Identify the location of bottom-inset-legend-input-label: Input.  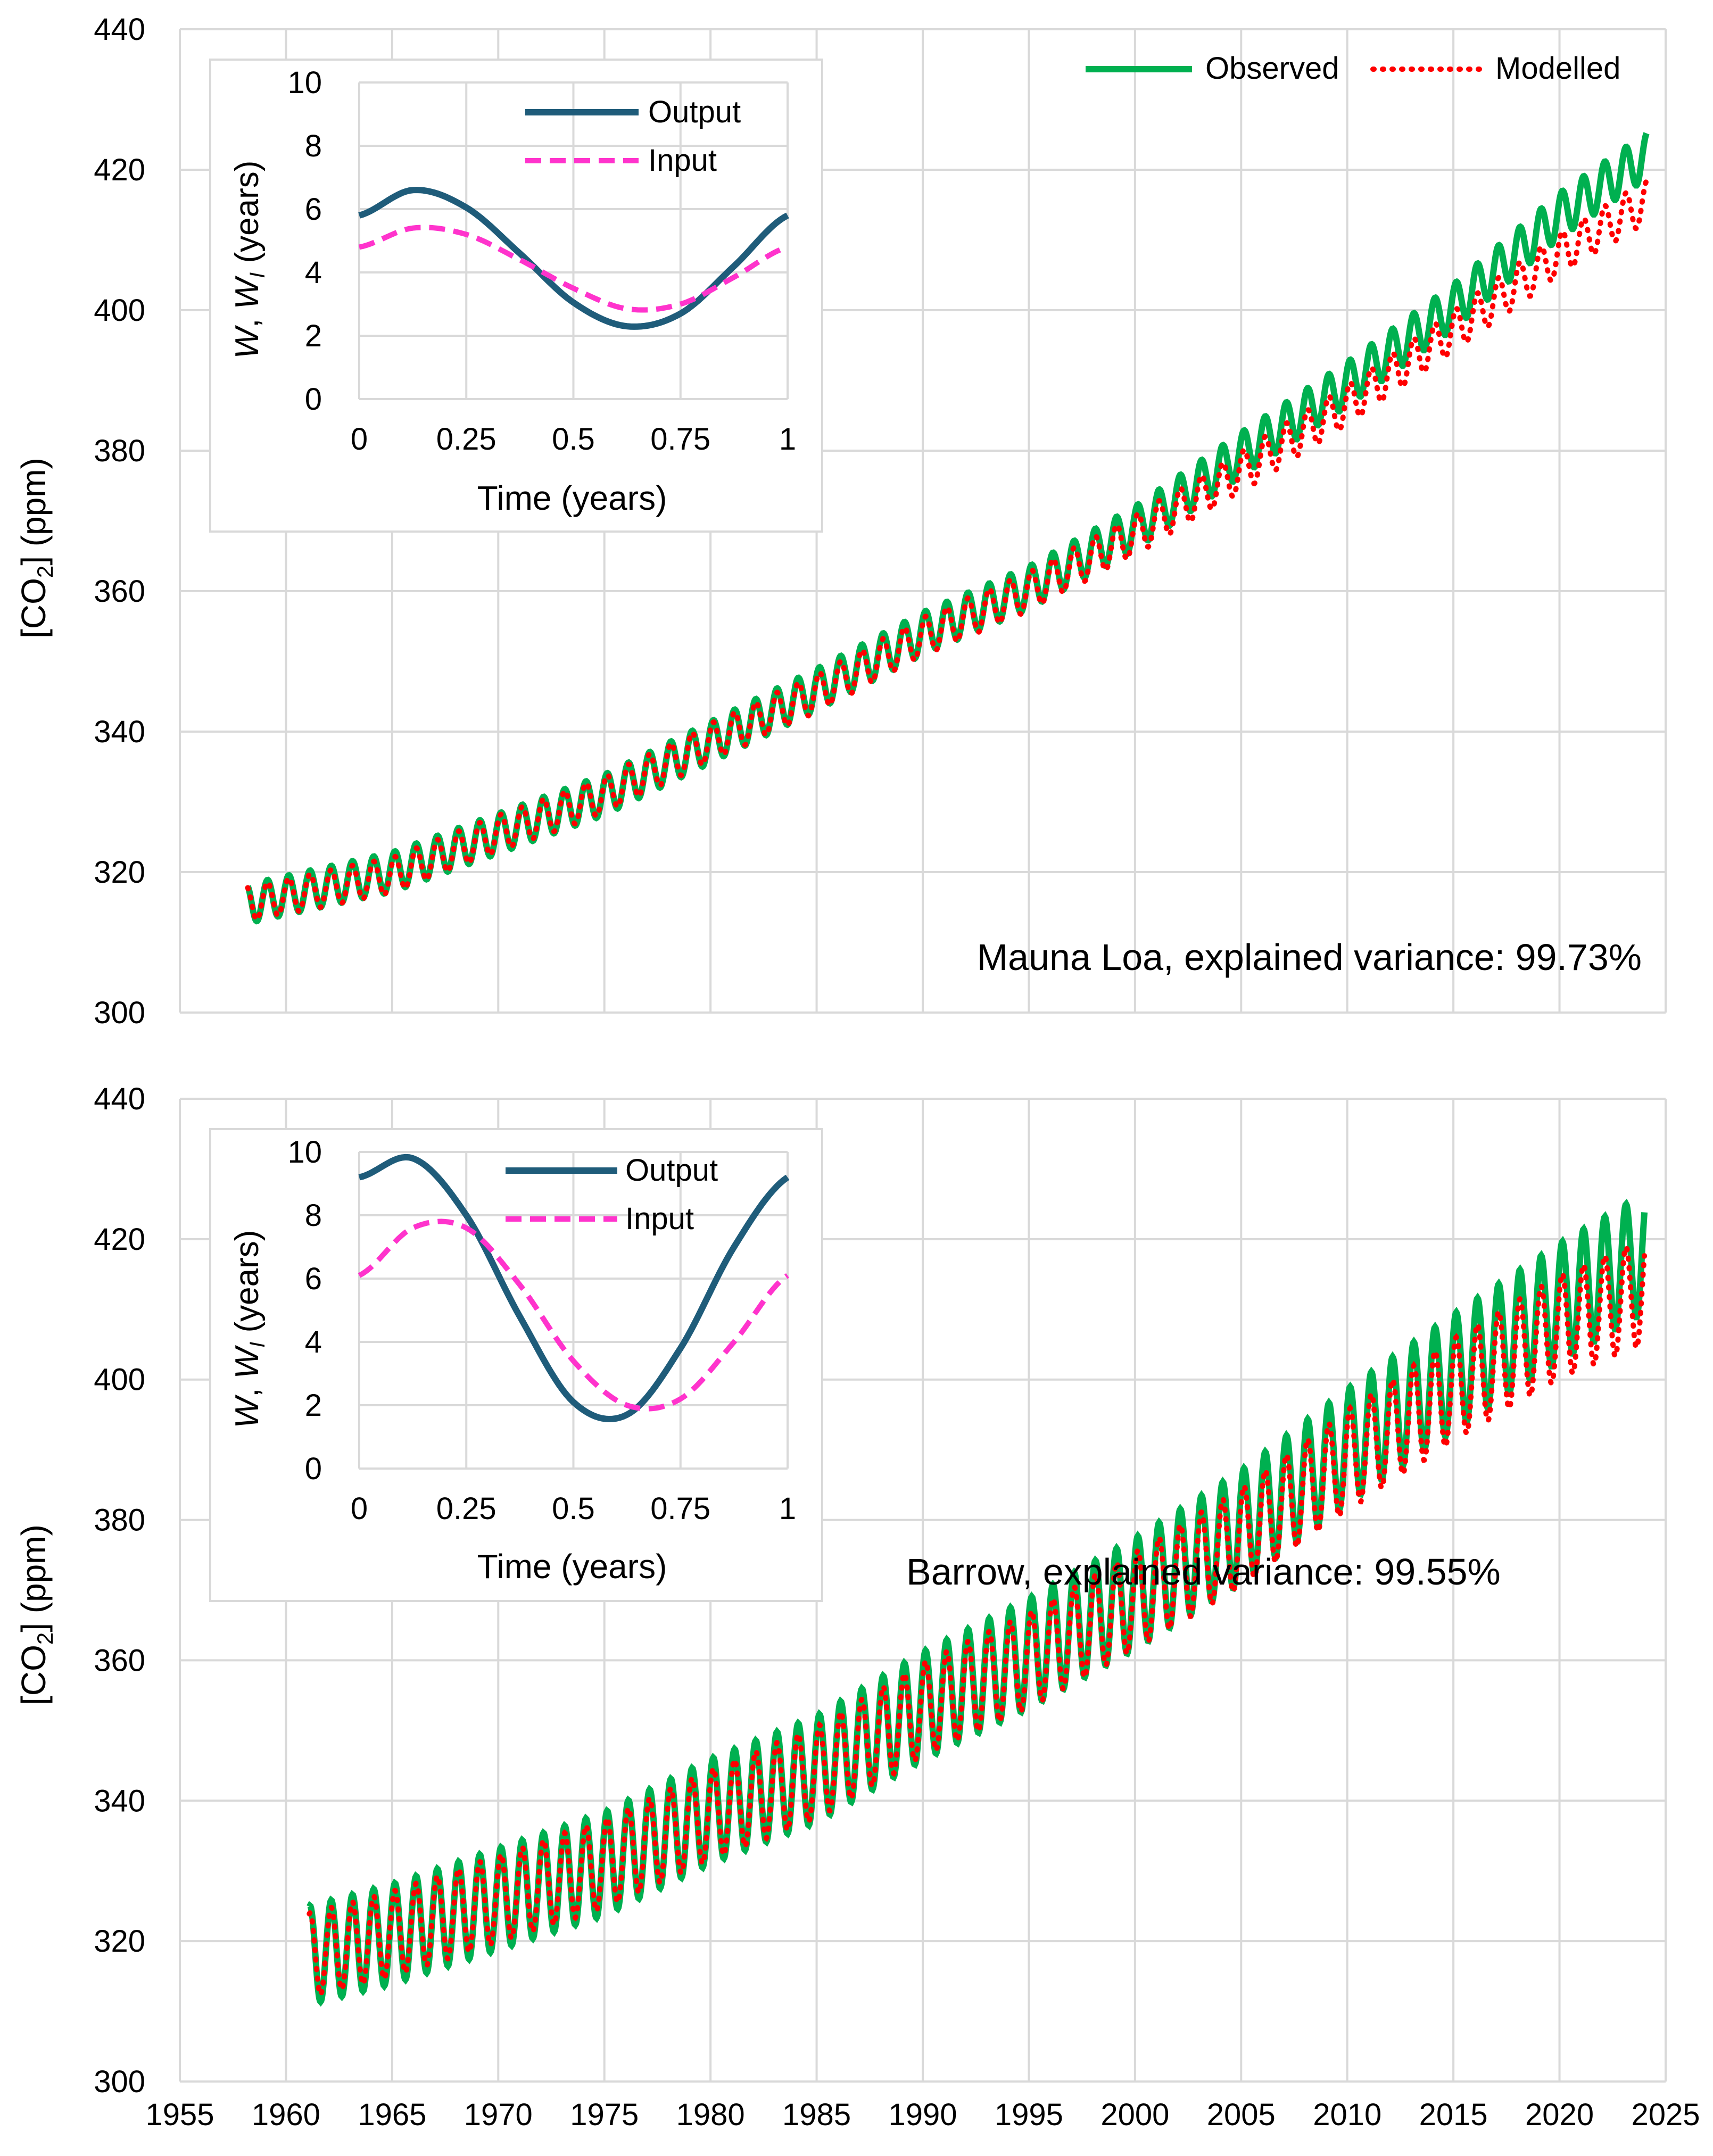
(659, 1218).